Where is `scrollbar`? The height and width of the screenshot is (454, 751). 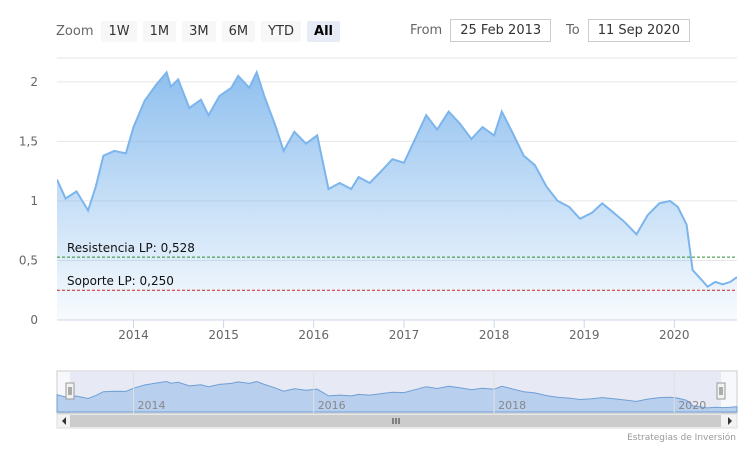 scrollbar is located at coordinates (397, 421).